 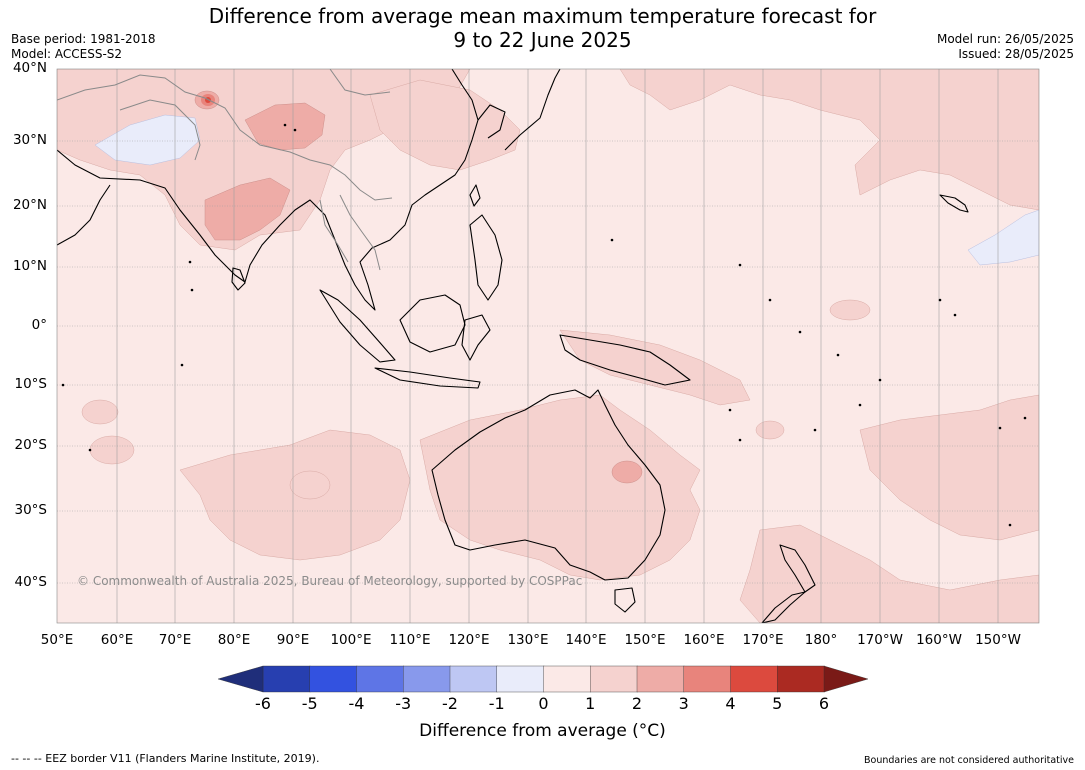 I want to click on longitude-label: 110°E, so click(x=410, y=640).